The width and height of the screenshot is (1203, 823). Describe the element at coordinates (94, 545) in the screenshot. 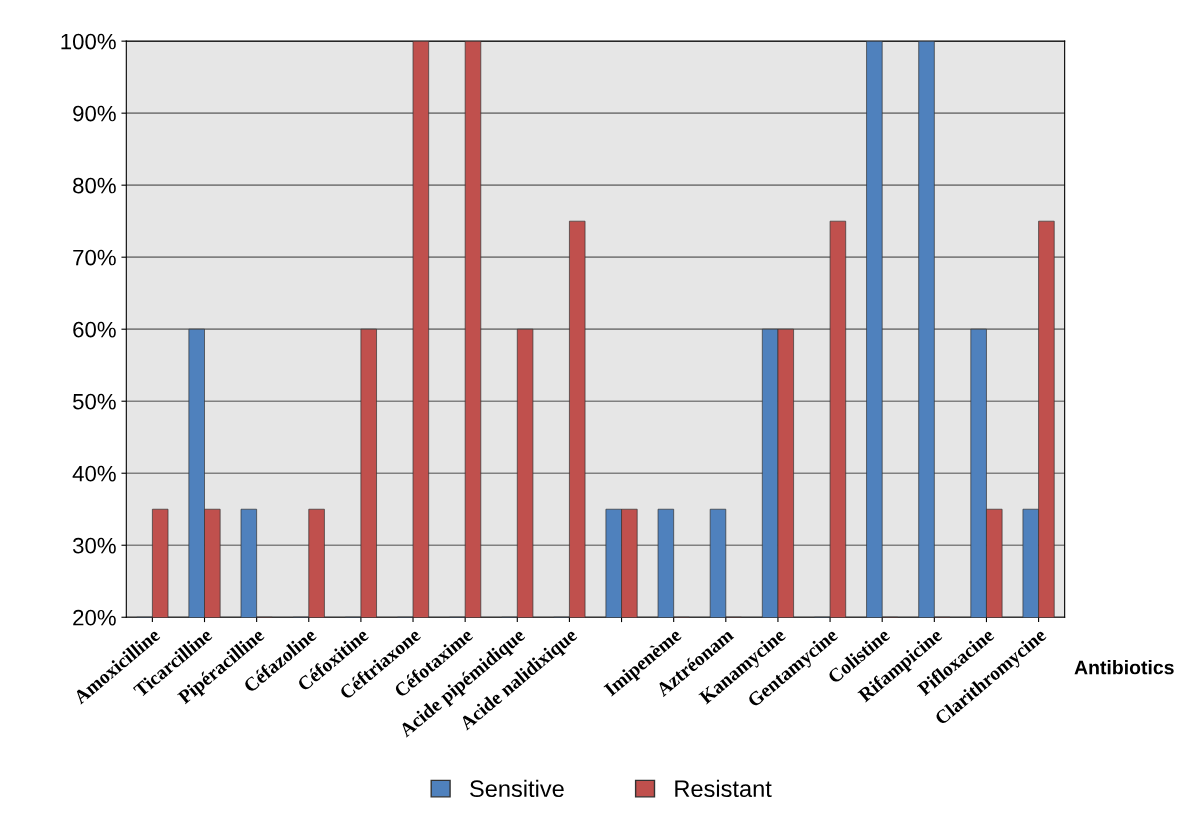

I see `y-tick-label: 30%` at that location.